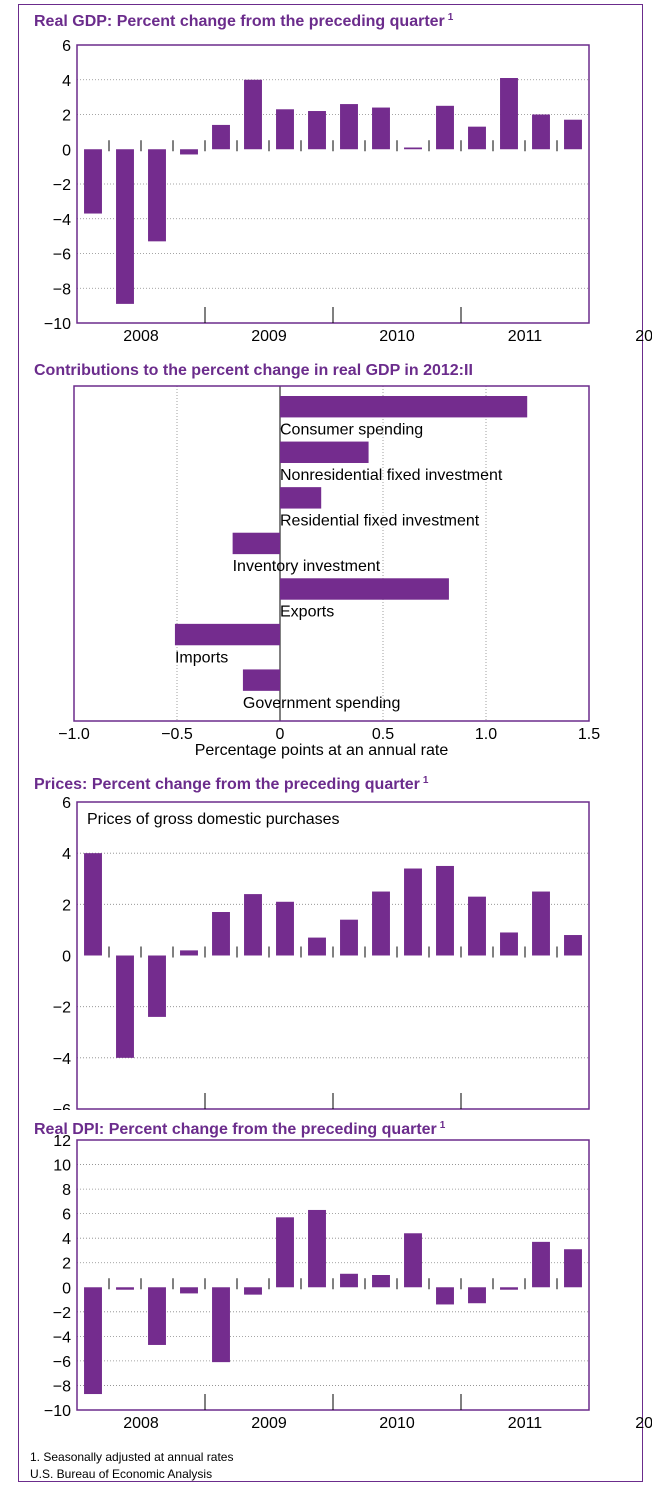 The image size is (652, 1486). What do you see at coordinates (66, 1190) in the screenshot?
I see `y-tick-label: 8` at bounding box center [66, 1190].